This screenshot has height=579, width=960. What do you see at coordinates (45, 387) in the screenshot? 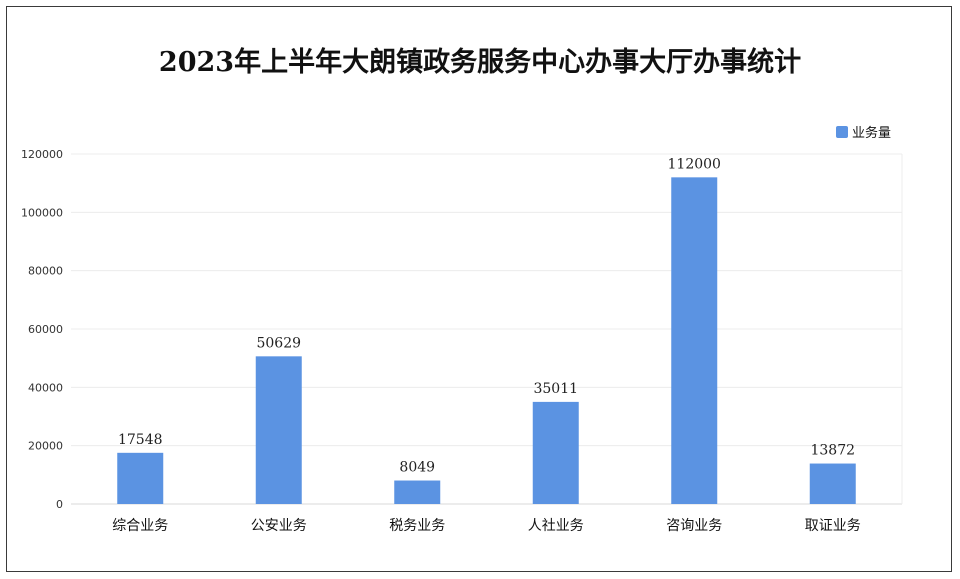
I see `y-tick-label: 40000` at bounding box center [45, 387].